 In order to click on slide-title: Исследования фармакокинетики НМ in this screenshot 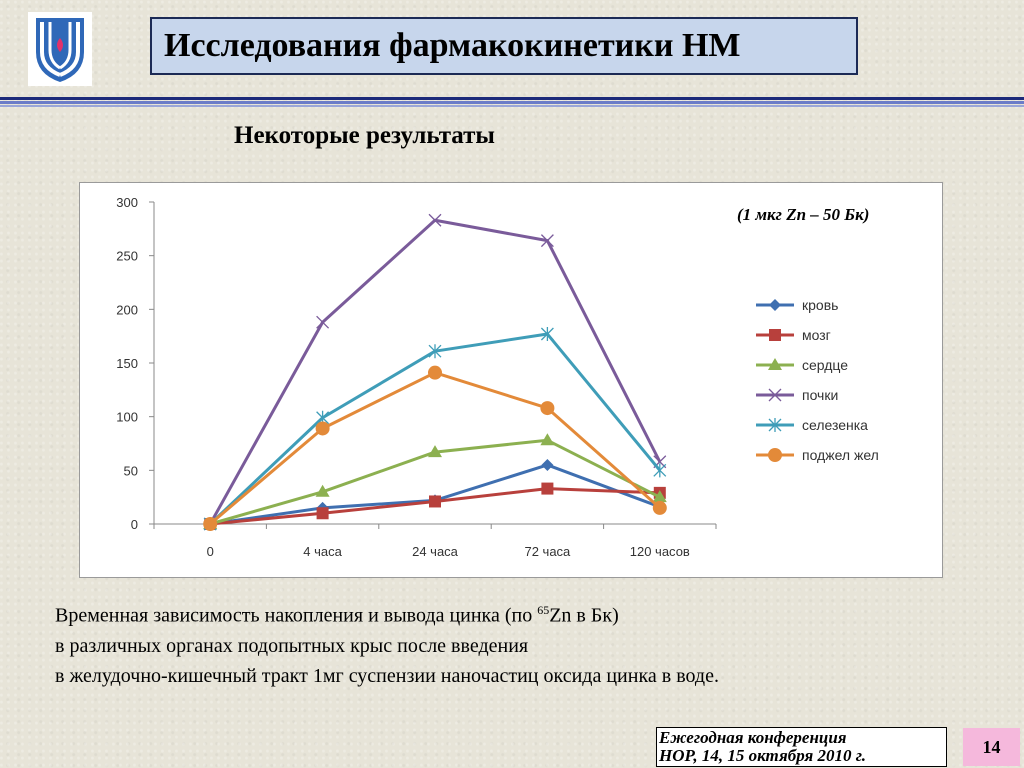, I will do `click(452, 45)`.